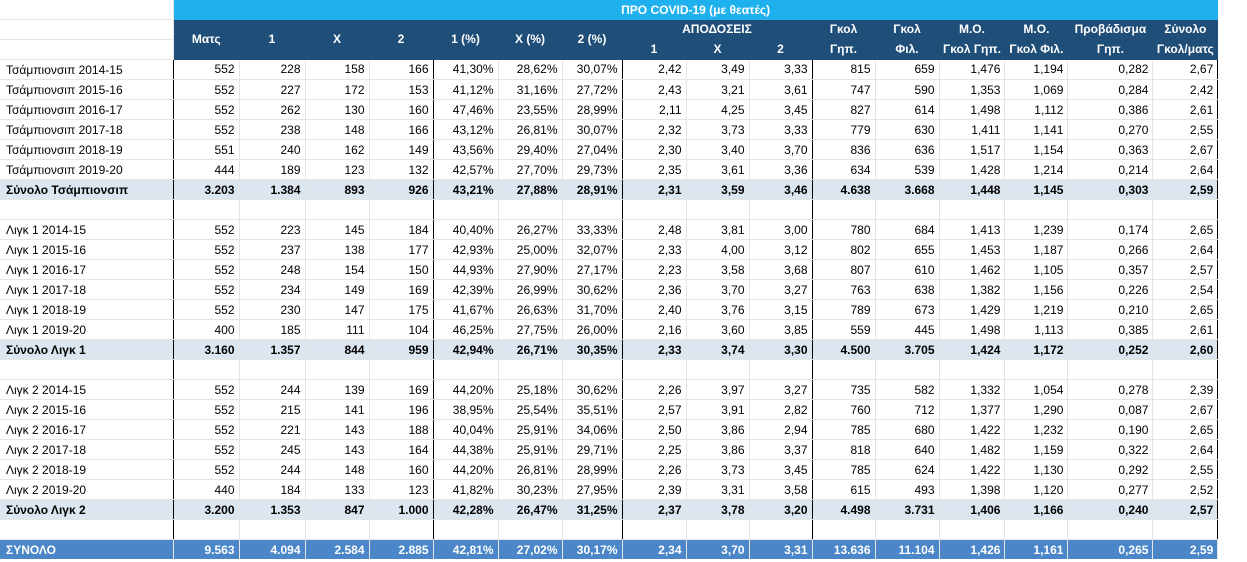  What do you see at coordinates (272, 469) in the screenshot?
I see `table-cell: 244` at bounding box center [272, 469].